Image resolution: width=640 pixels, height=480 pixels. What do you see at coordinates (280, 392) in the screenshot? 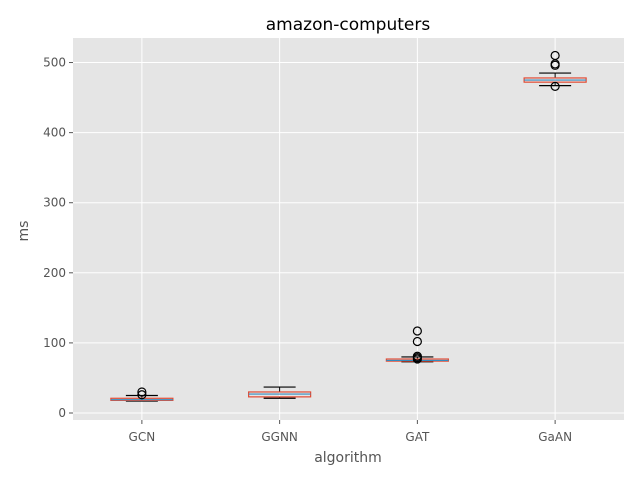
I see `box-group-ggnn` at bounding box center [280, 392].